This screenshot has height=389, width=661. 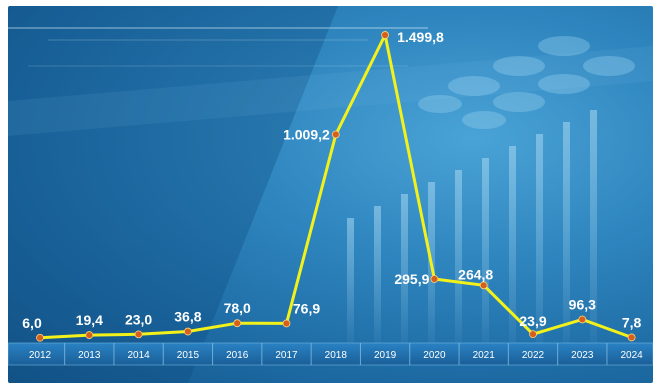 I want to click on data-label: 264,8, so click(x=475, y=274).